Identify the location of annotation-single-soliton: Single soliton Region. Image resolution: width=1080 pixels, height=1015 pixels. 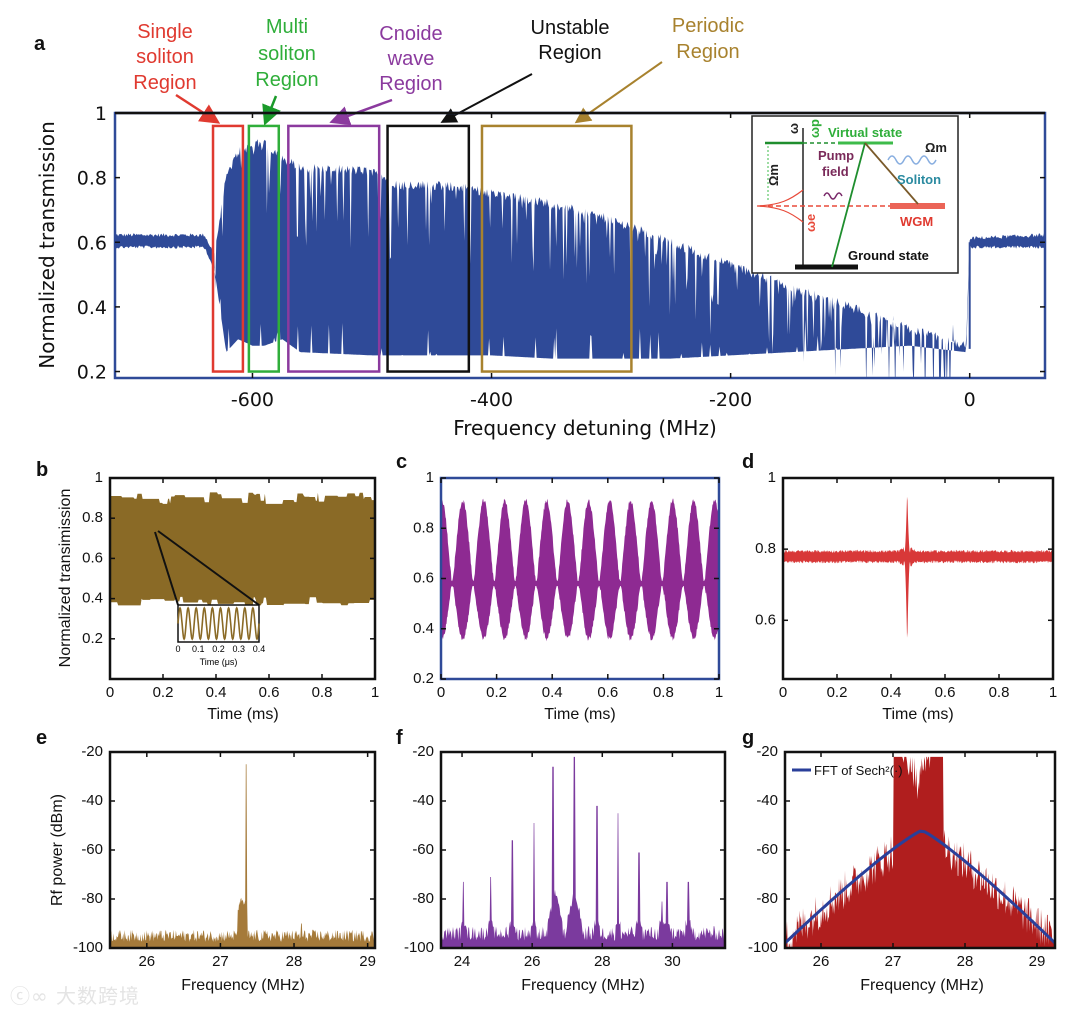
(164, 57).